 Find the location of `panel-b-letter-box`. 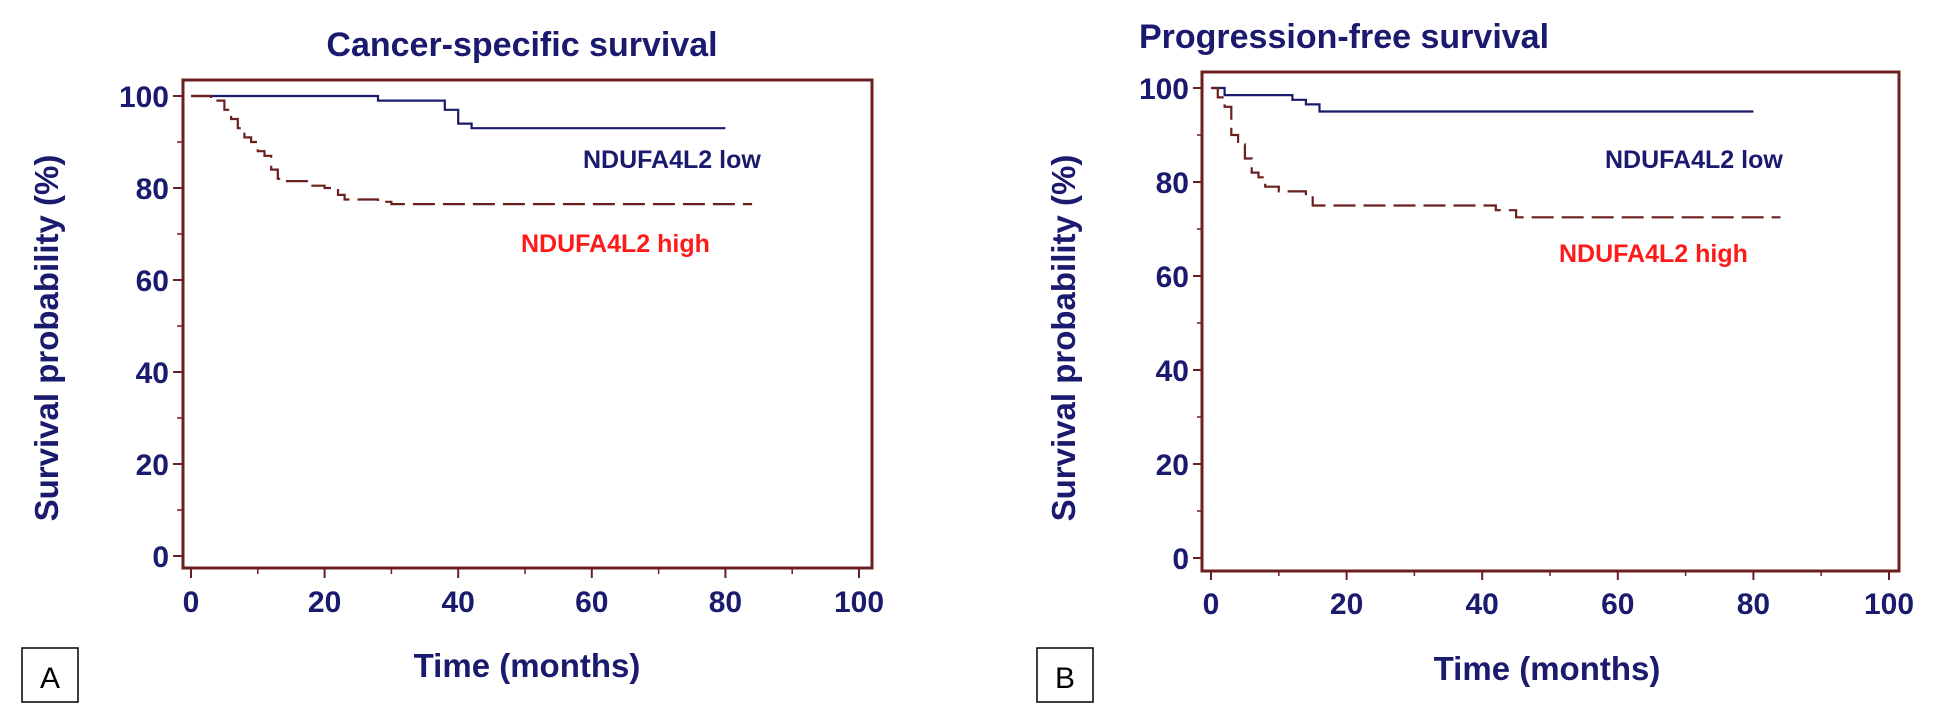

panel-b-letter-box is located at coordinates (1065, 675).